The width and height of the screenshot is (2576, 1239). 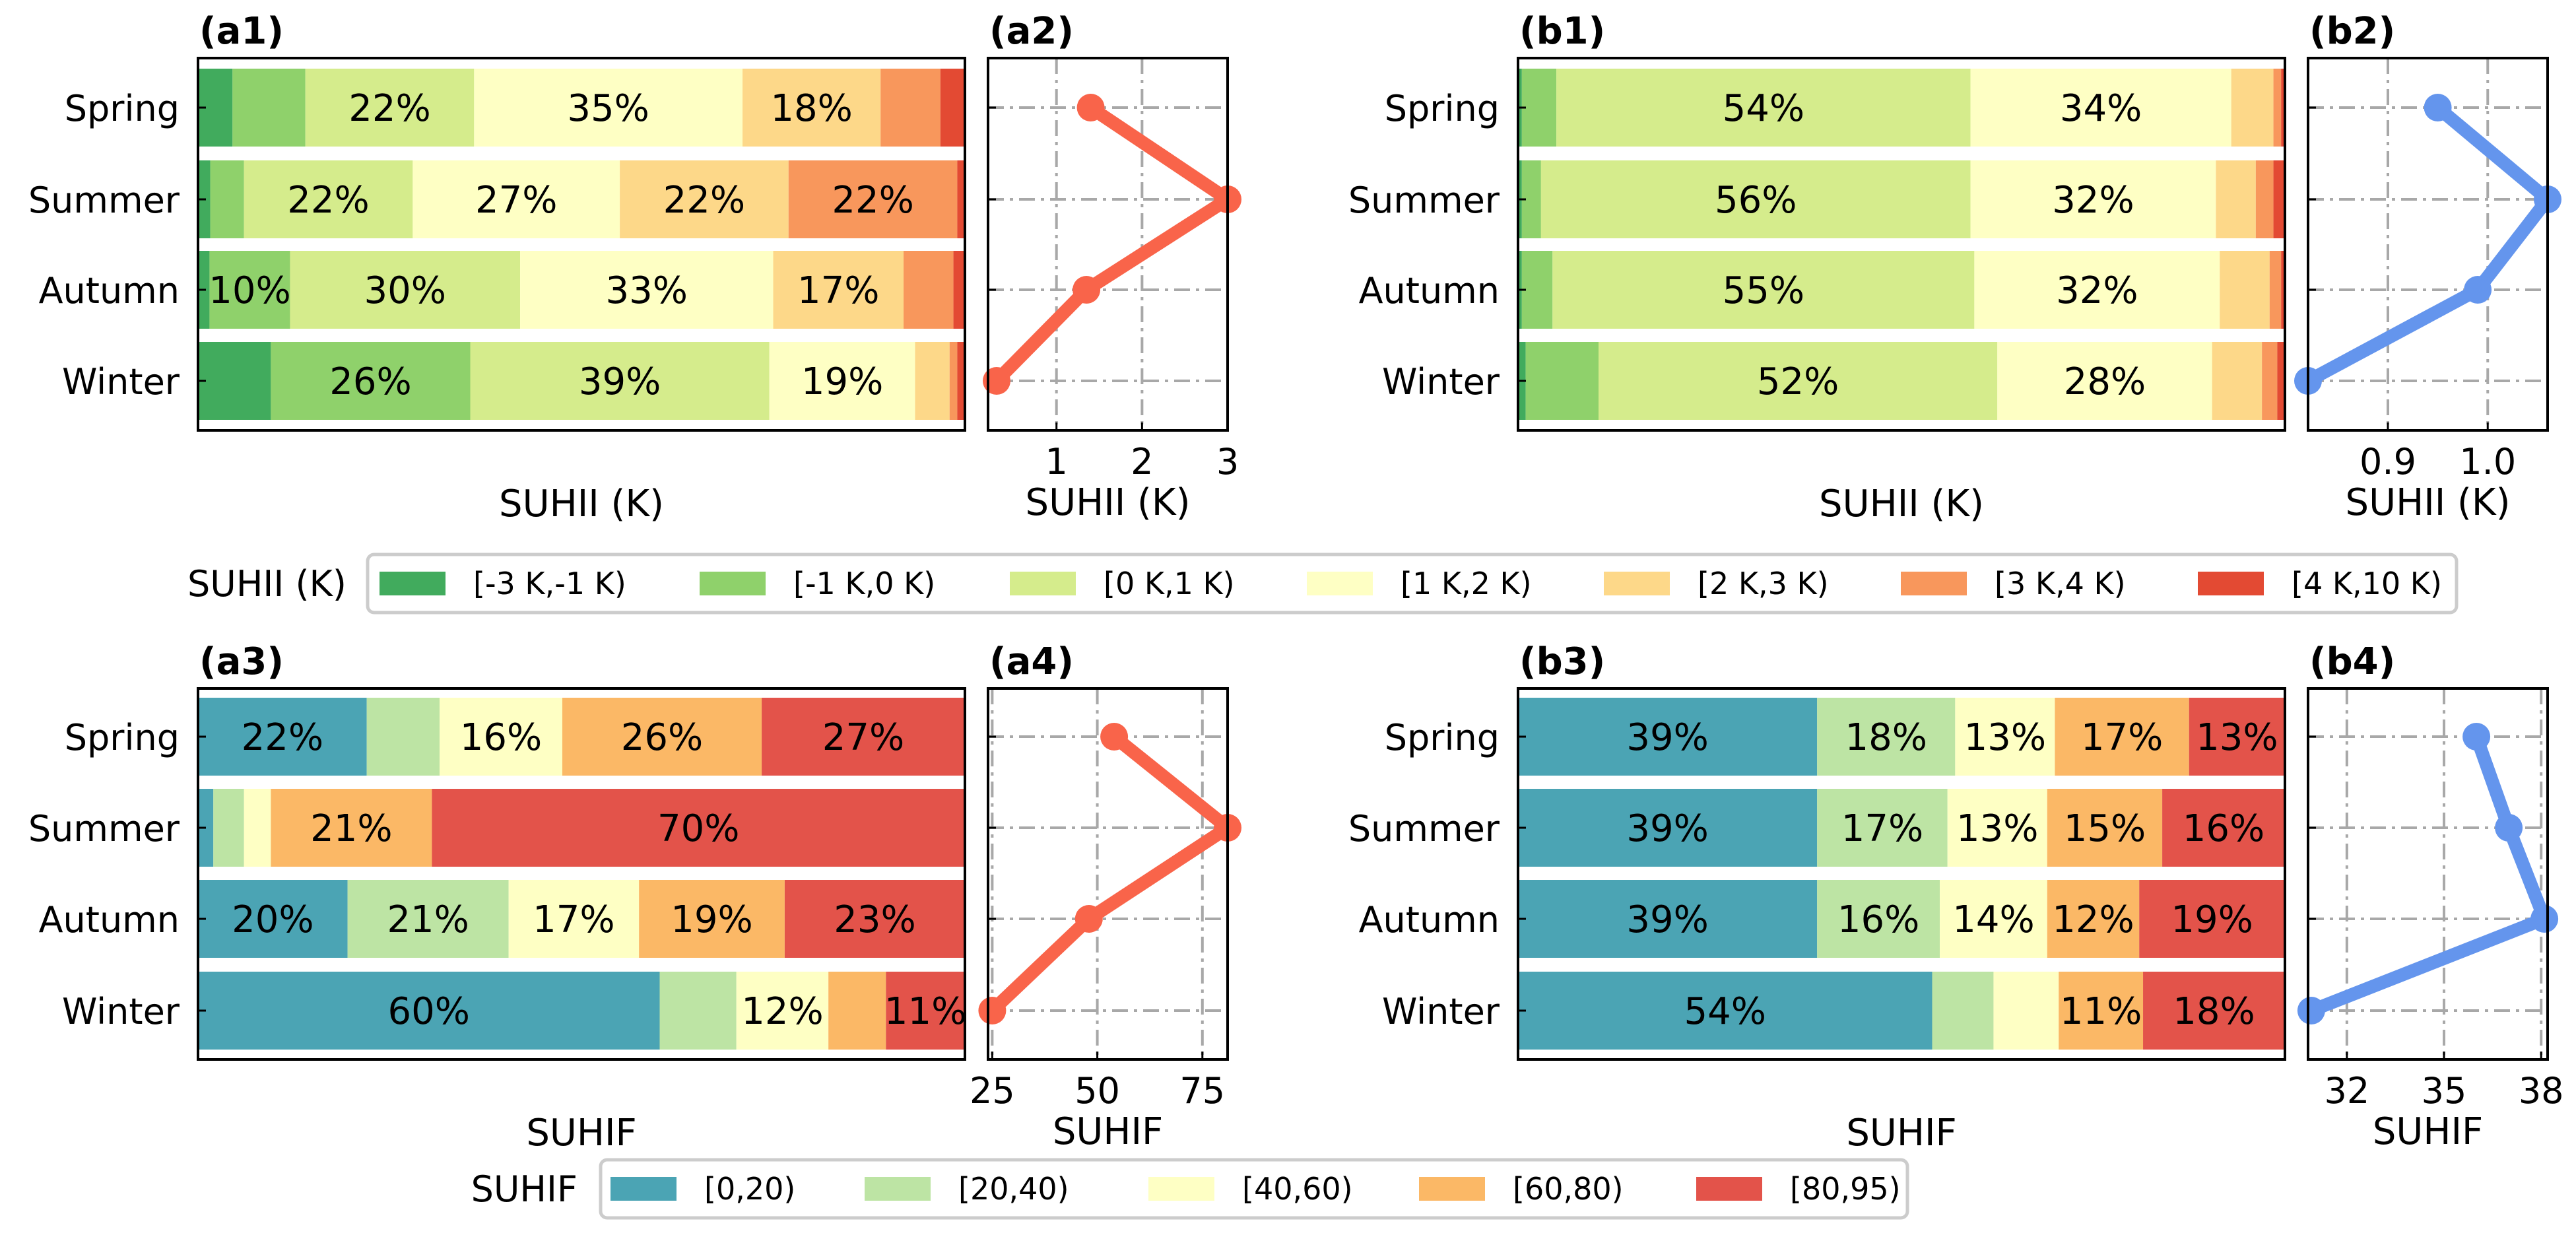 What do you see at coordinates (2347, 1091) in the screenshot?
I see `x-tick-label: 32` at bounding box center [2347, 1091].